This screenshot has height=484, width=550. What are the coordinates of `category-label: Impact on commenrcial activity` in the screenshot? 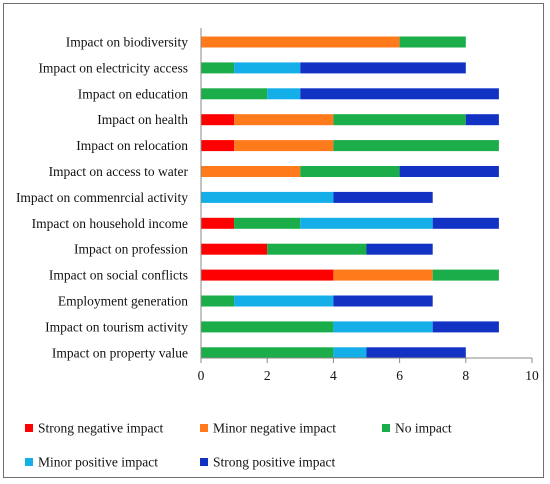 It's located at (102, 197).